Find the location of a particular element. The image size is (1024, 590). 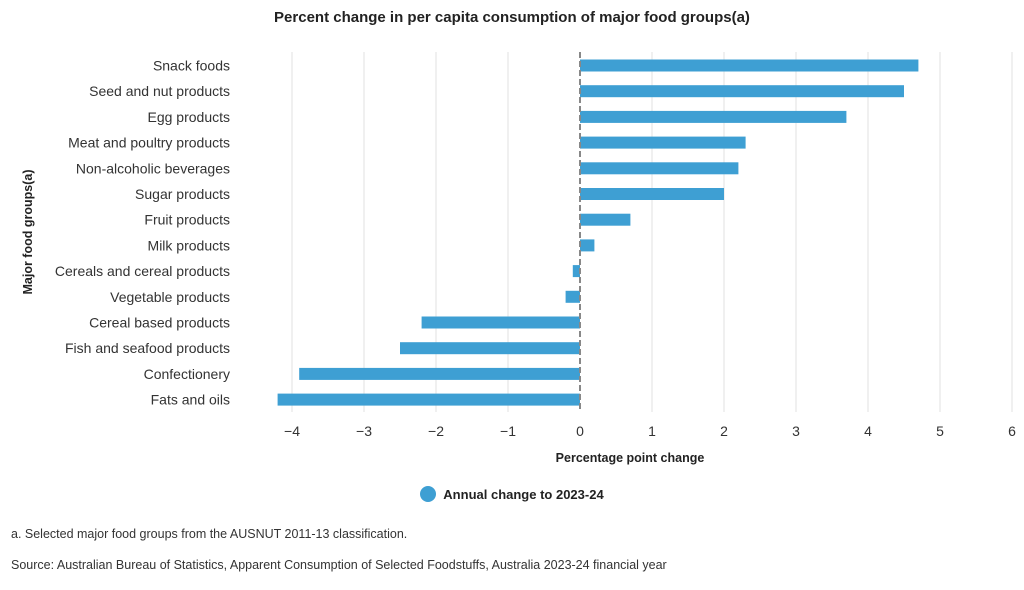

category-label: Meat and poultry products is located at coordinates (149, 143).